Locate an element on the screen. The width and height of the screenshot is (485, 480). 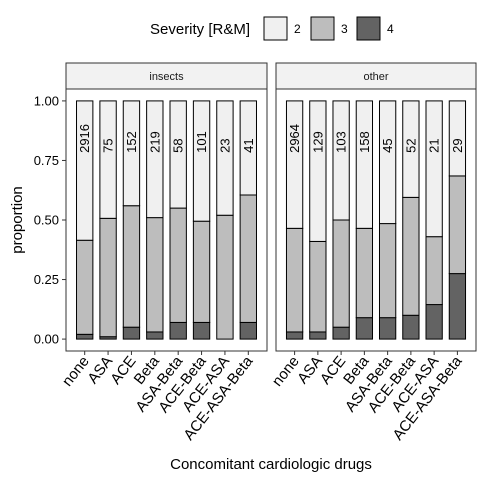
bar-count-label: 58 is located at coordinates (178, 145).